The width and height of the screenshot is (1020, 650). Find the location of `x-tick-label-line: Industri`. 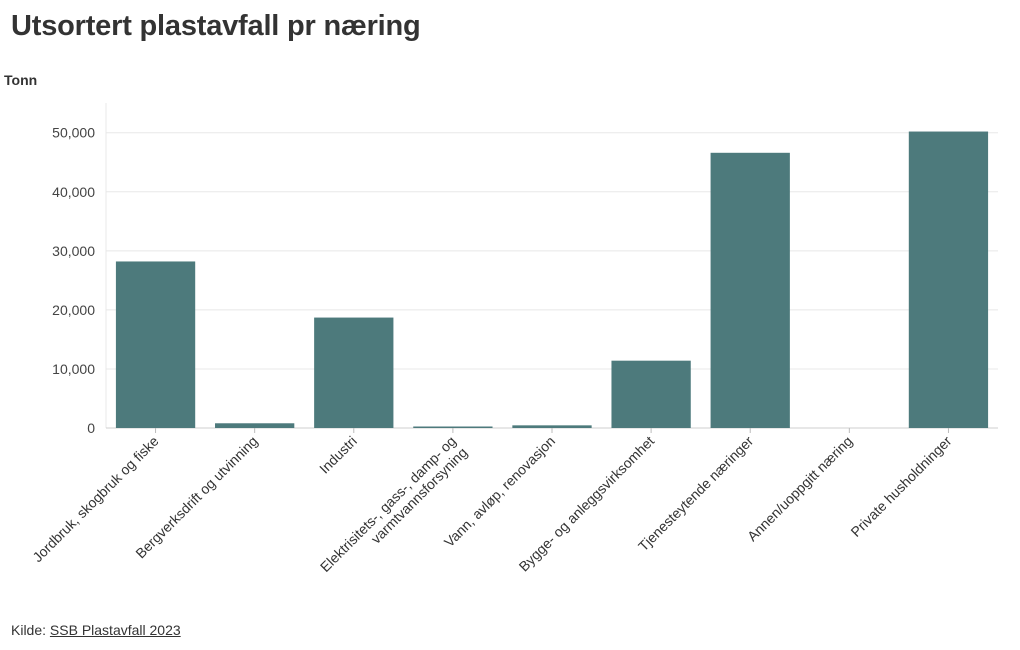

x-tick-label-line: Industri is located at coordinates (338, 455).